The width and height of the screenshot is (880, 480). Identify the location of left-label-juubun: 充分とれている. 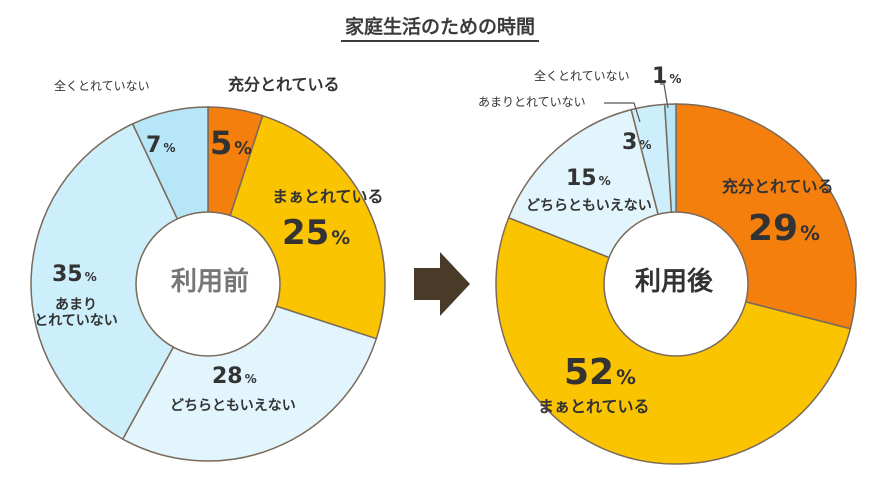
(284, 84).